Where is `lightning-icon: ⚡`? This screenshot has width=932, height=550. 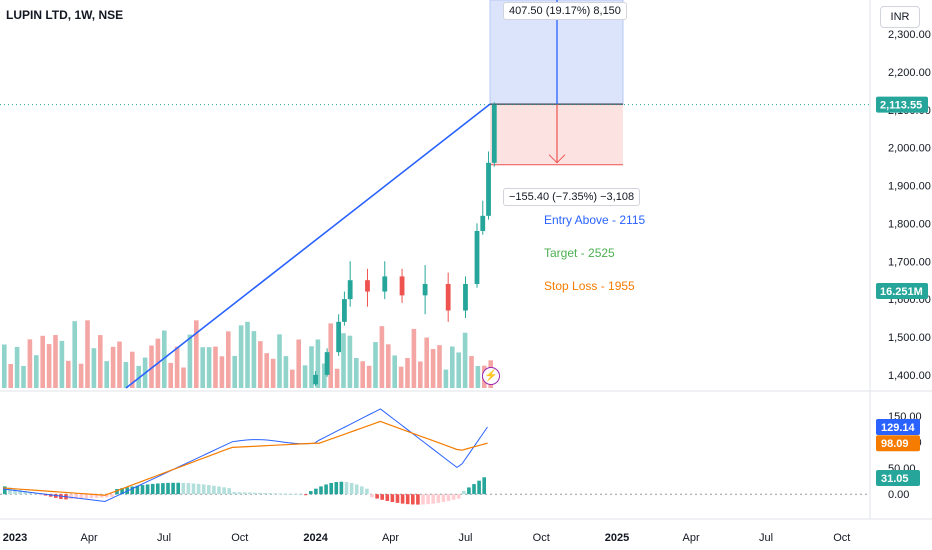
lightning-icon: ⚡ is located at coordinates (491, 376).